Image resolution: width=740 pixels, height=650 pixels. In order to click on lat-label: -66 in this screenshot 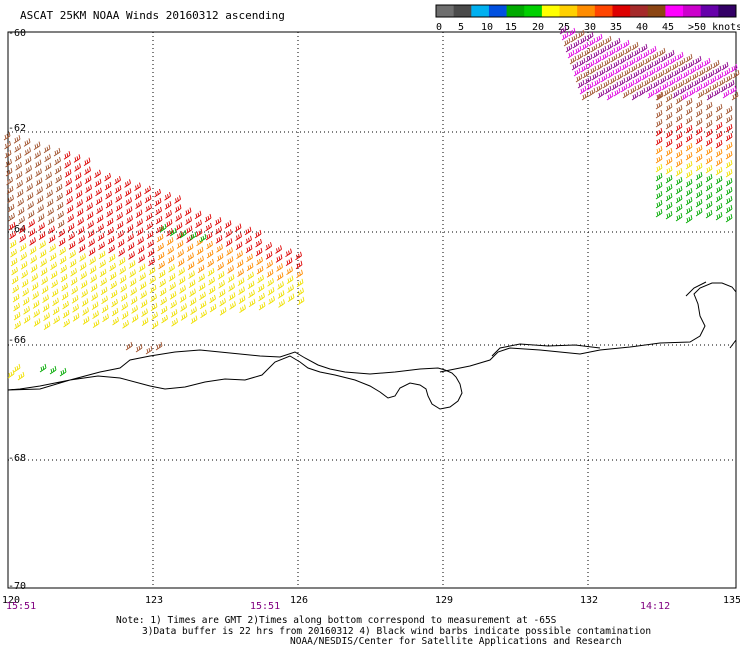, I will do `click(17, 340)`.